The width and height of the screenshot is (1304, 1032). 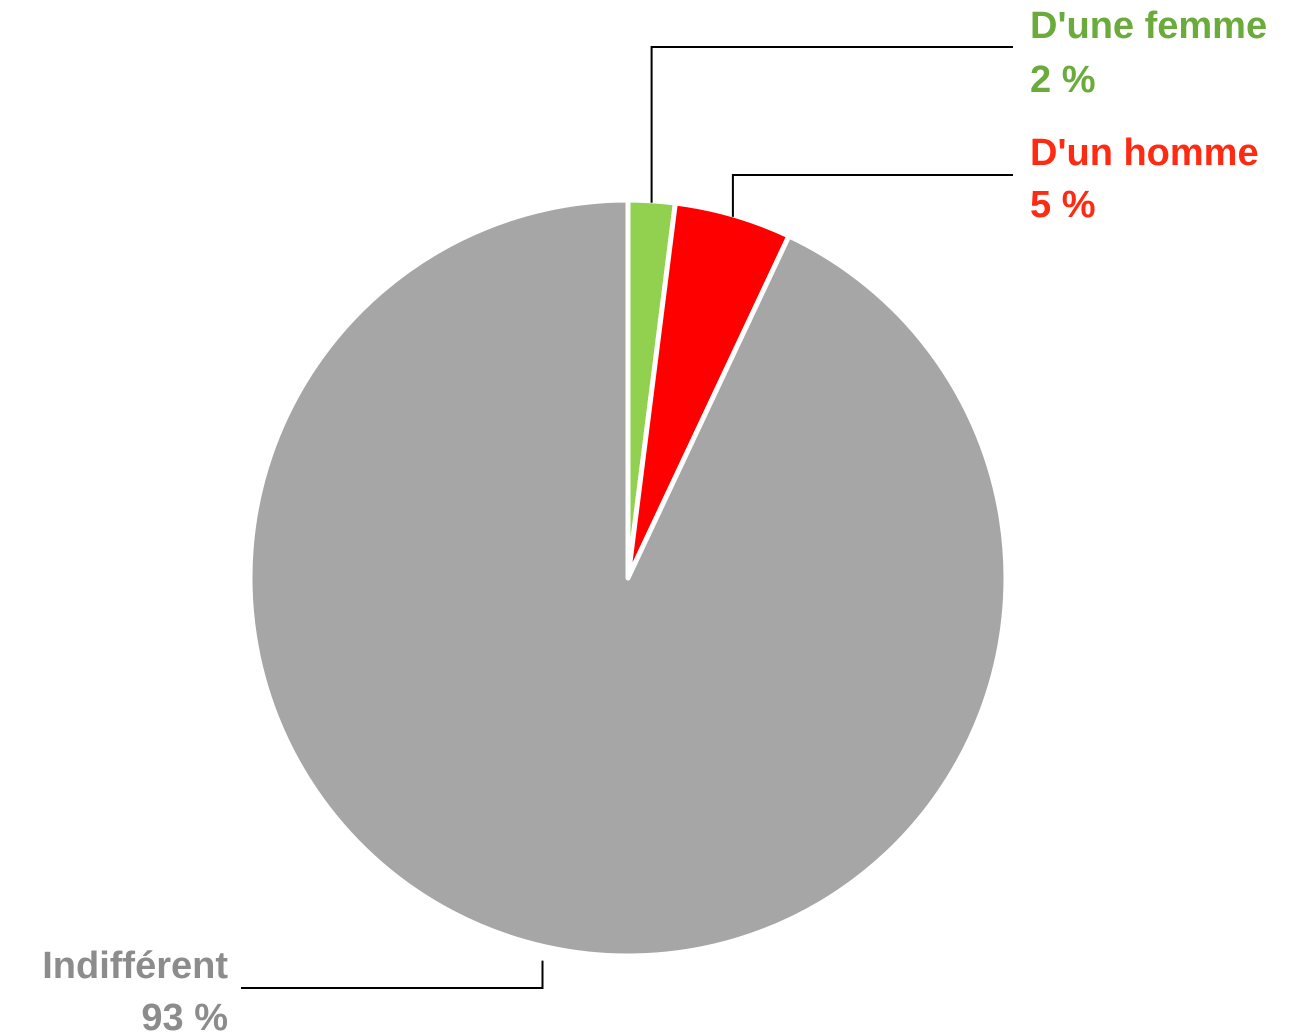 I want to click on slice-value-homme: 5 %, so click(x=1062, y=205).